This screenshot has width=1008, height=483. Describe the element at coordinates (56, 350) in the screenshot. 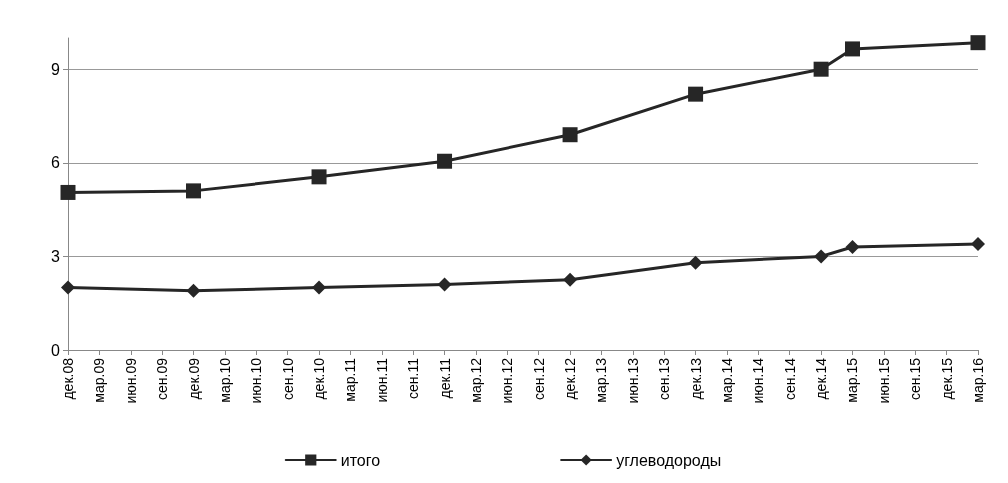

I see `y-tick-label: 0` at that location.